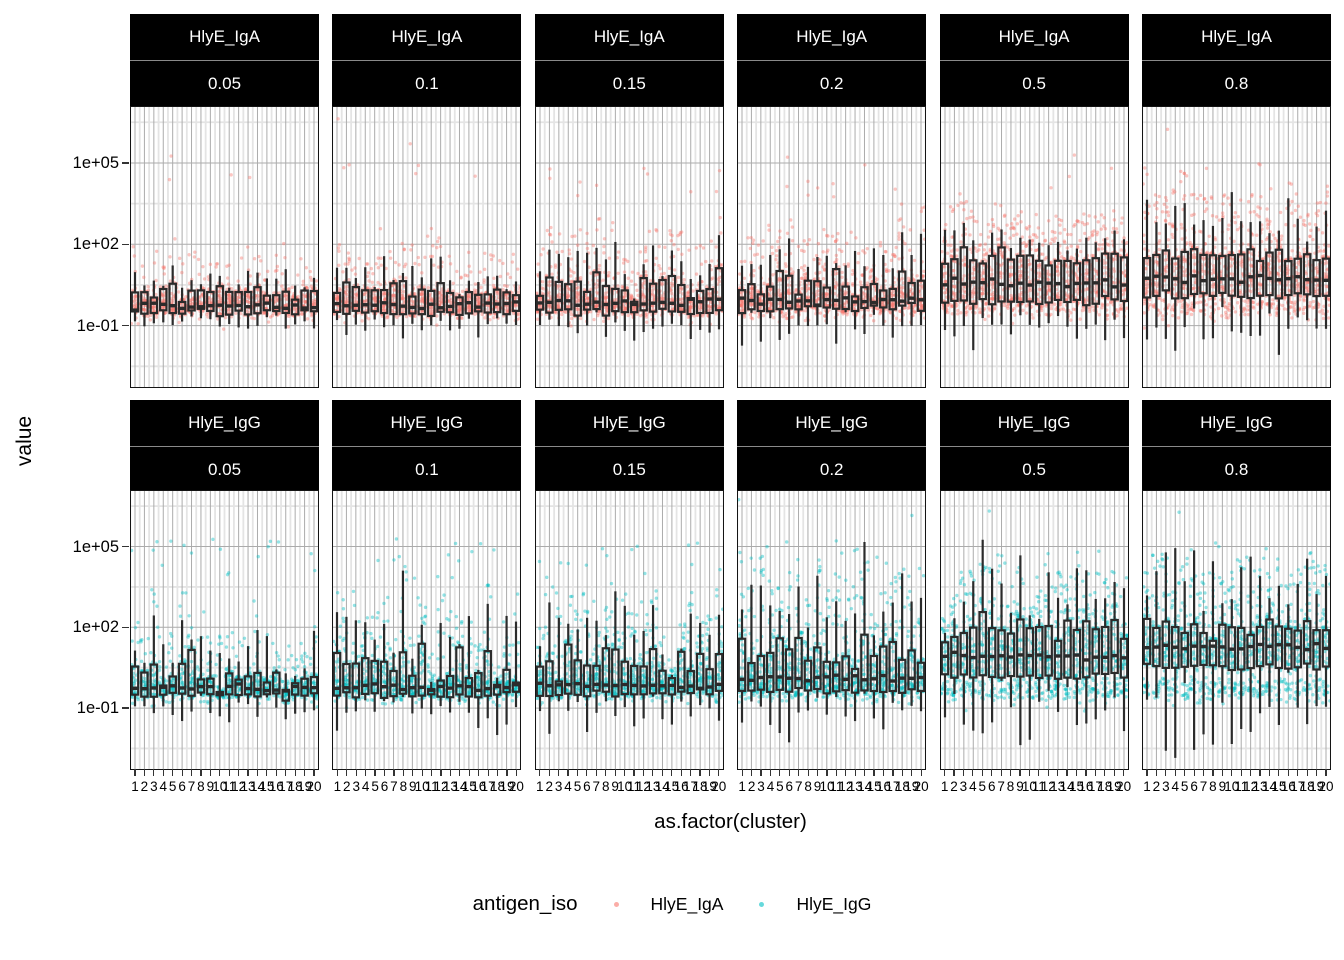  Describe the element at coordinates (1307, 786) in the screenshot. I see `x-tick-label: 18` at that location.